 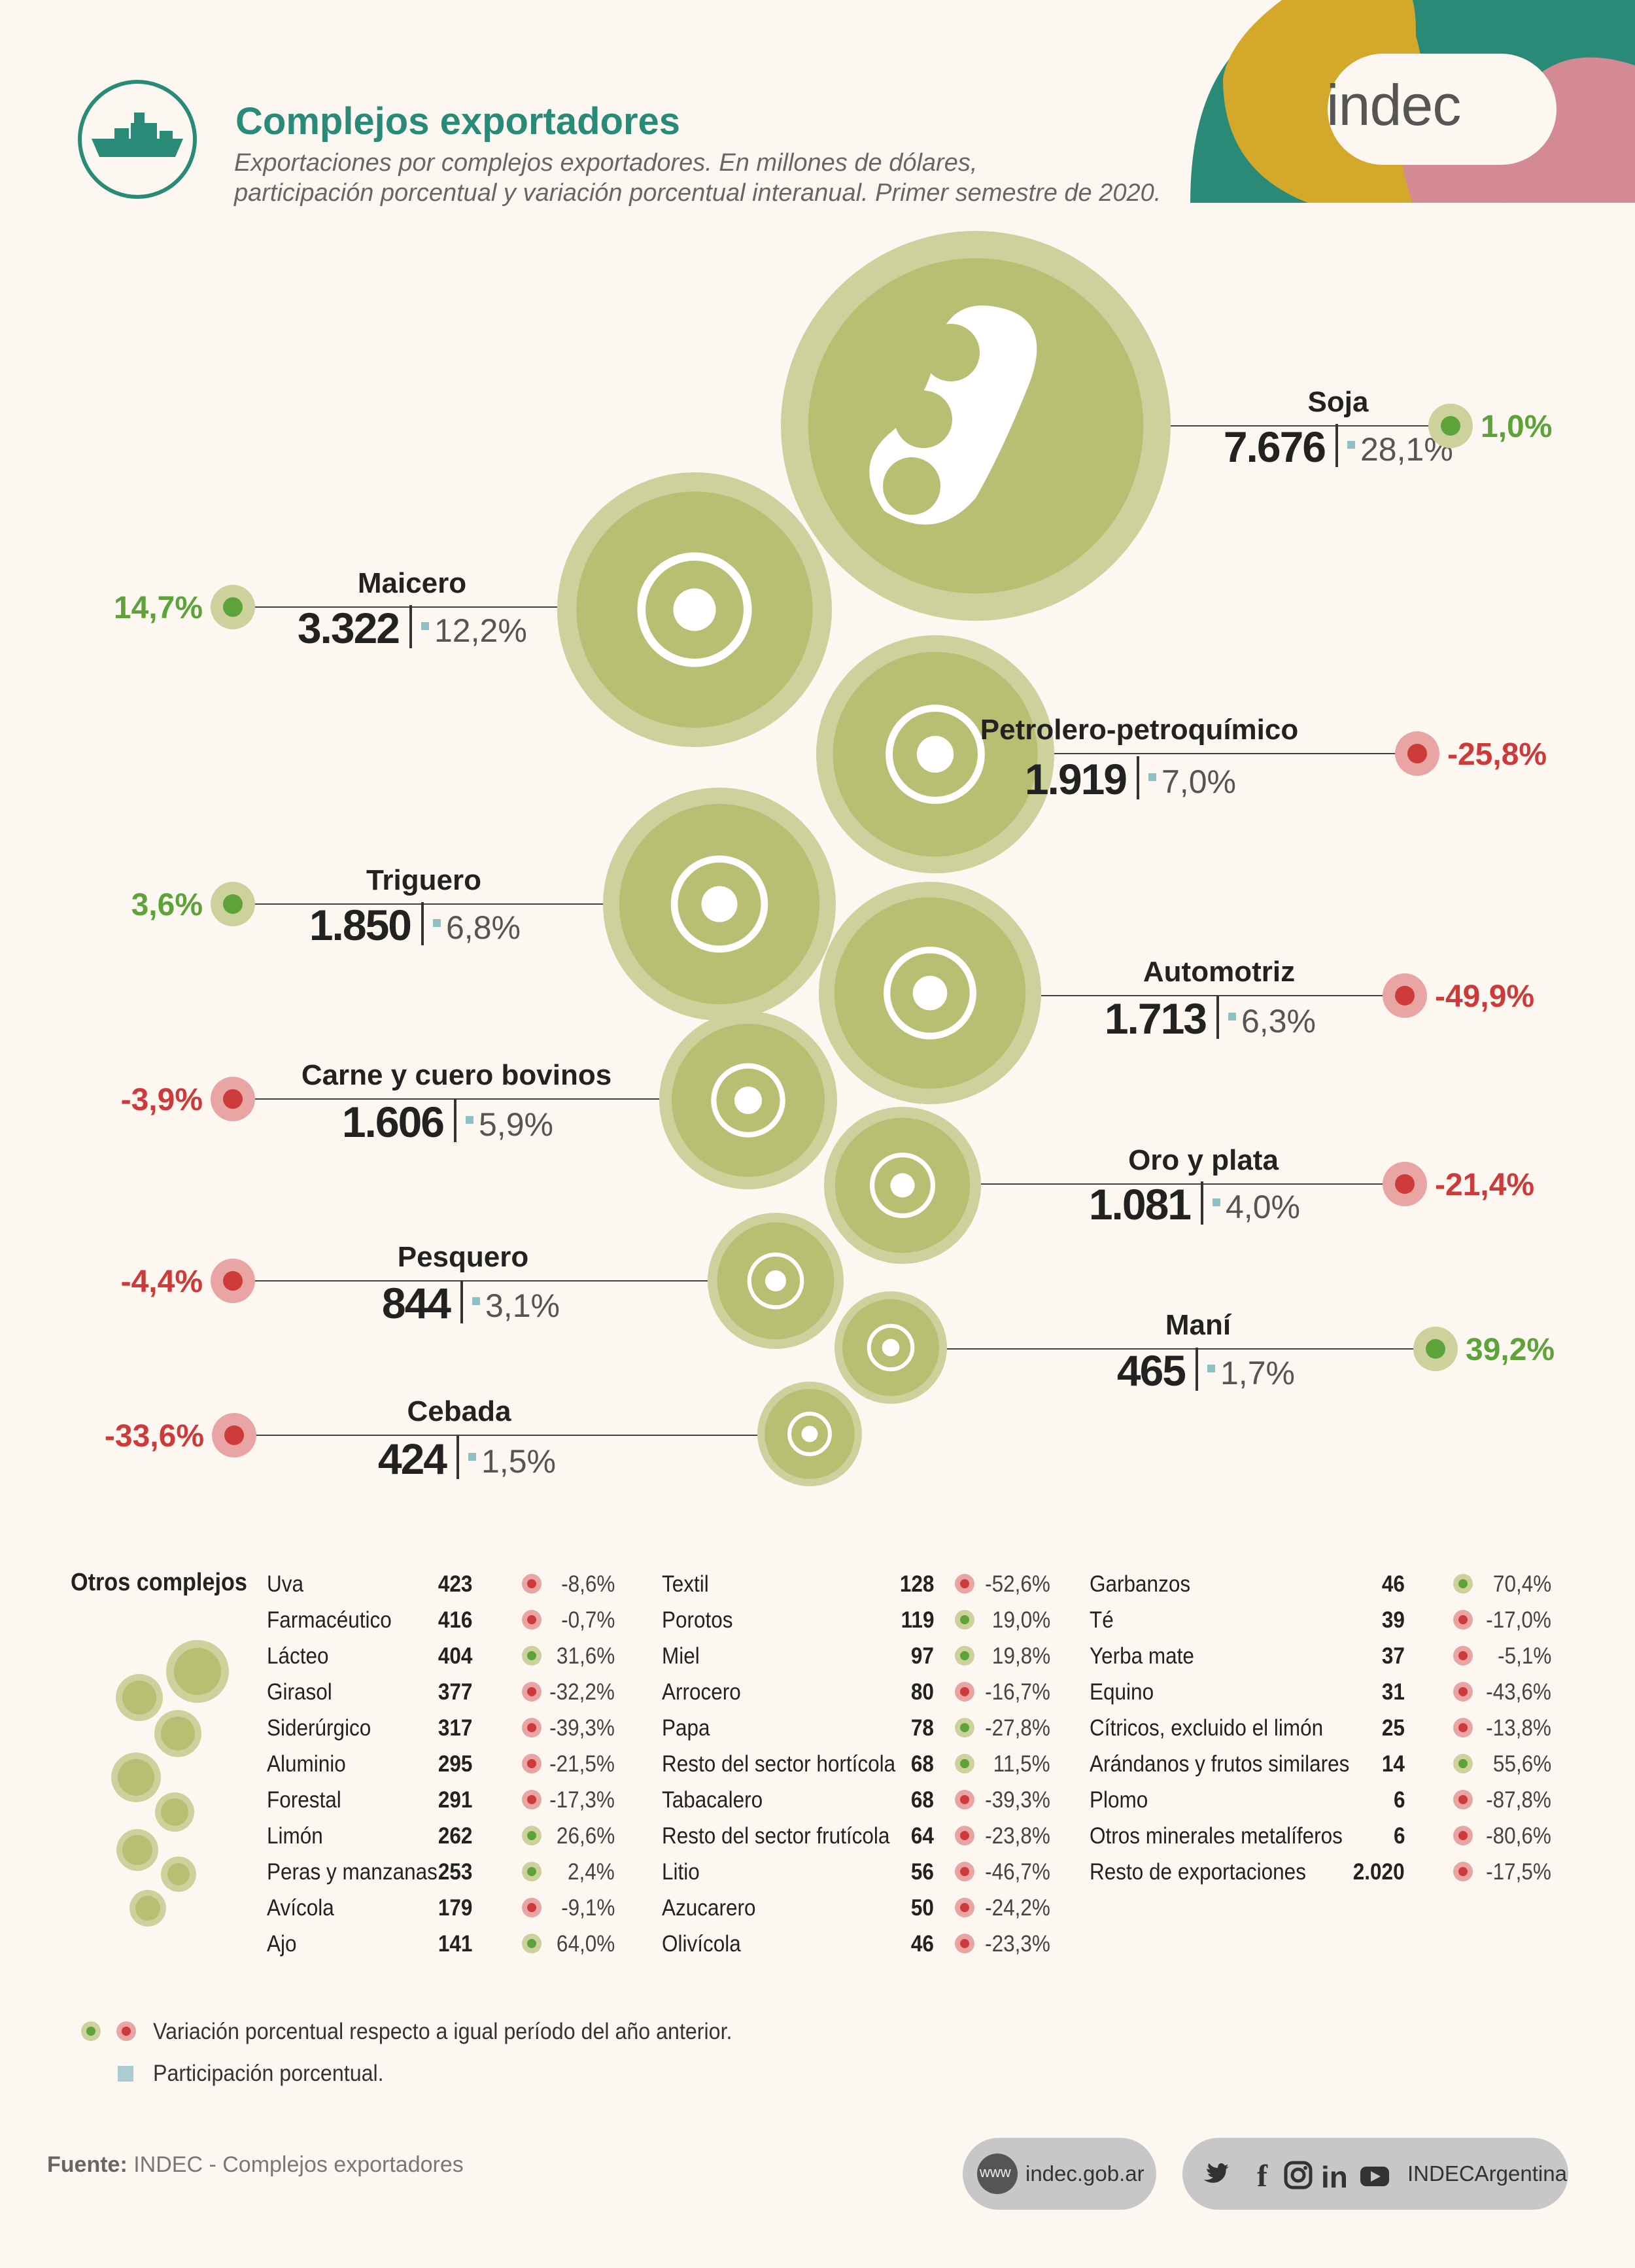 I want to click on corn-icon, so click(x=694, y=610).